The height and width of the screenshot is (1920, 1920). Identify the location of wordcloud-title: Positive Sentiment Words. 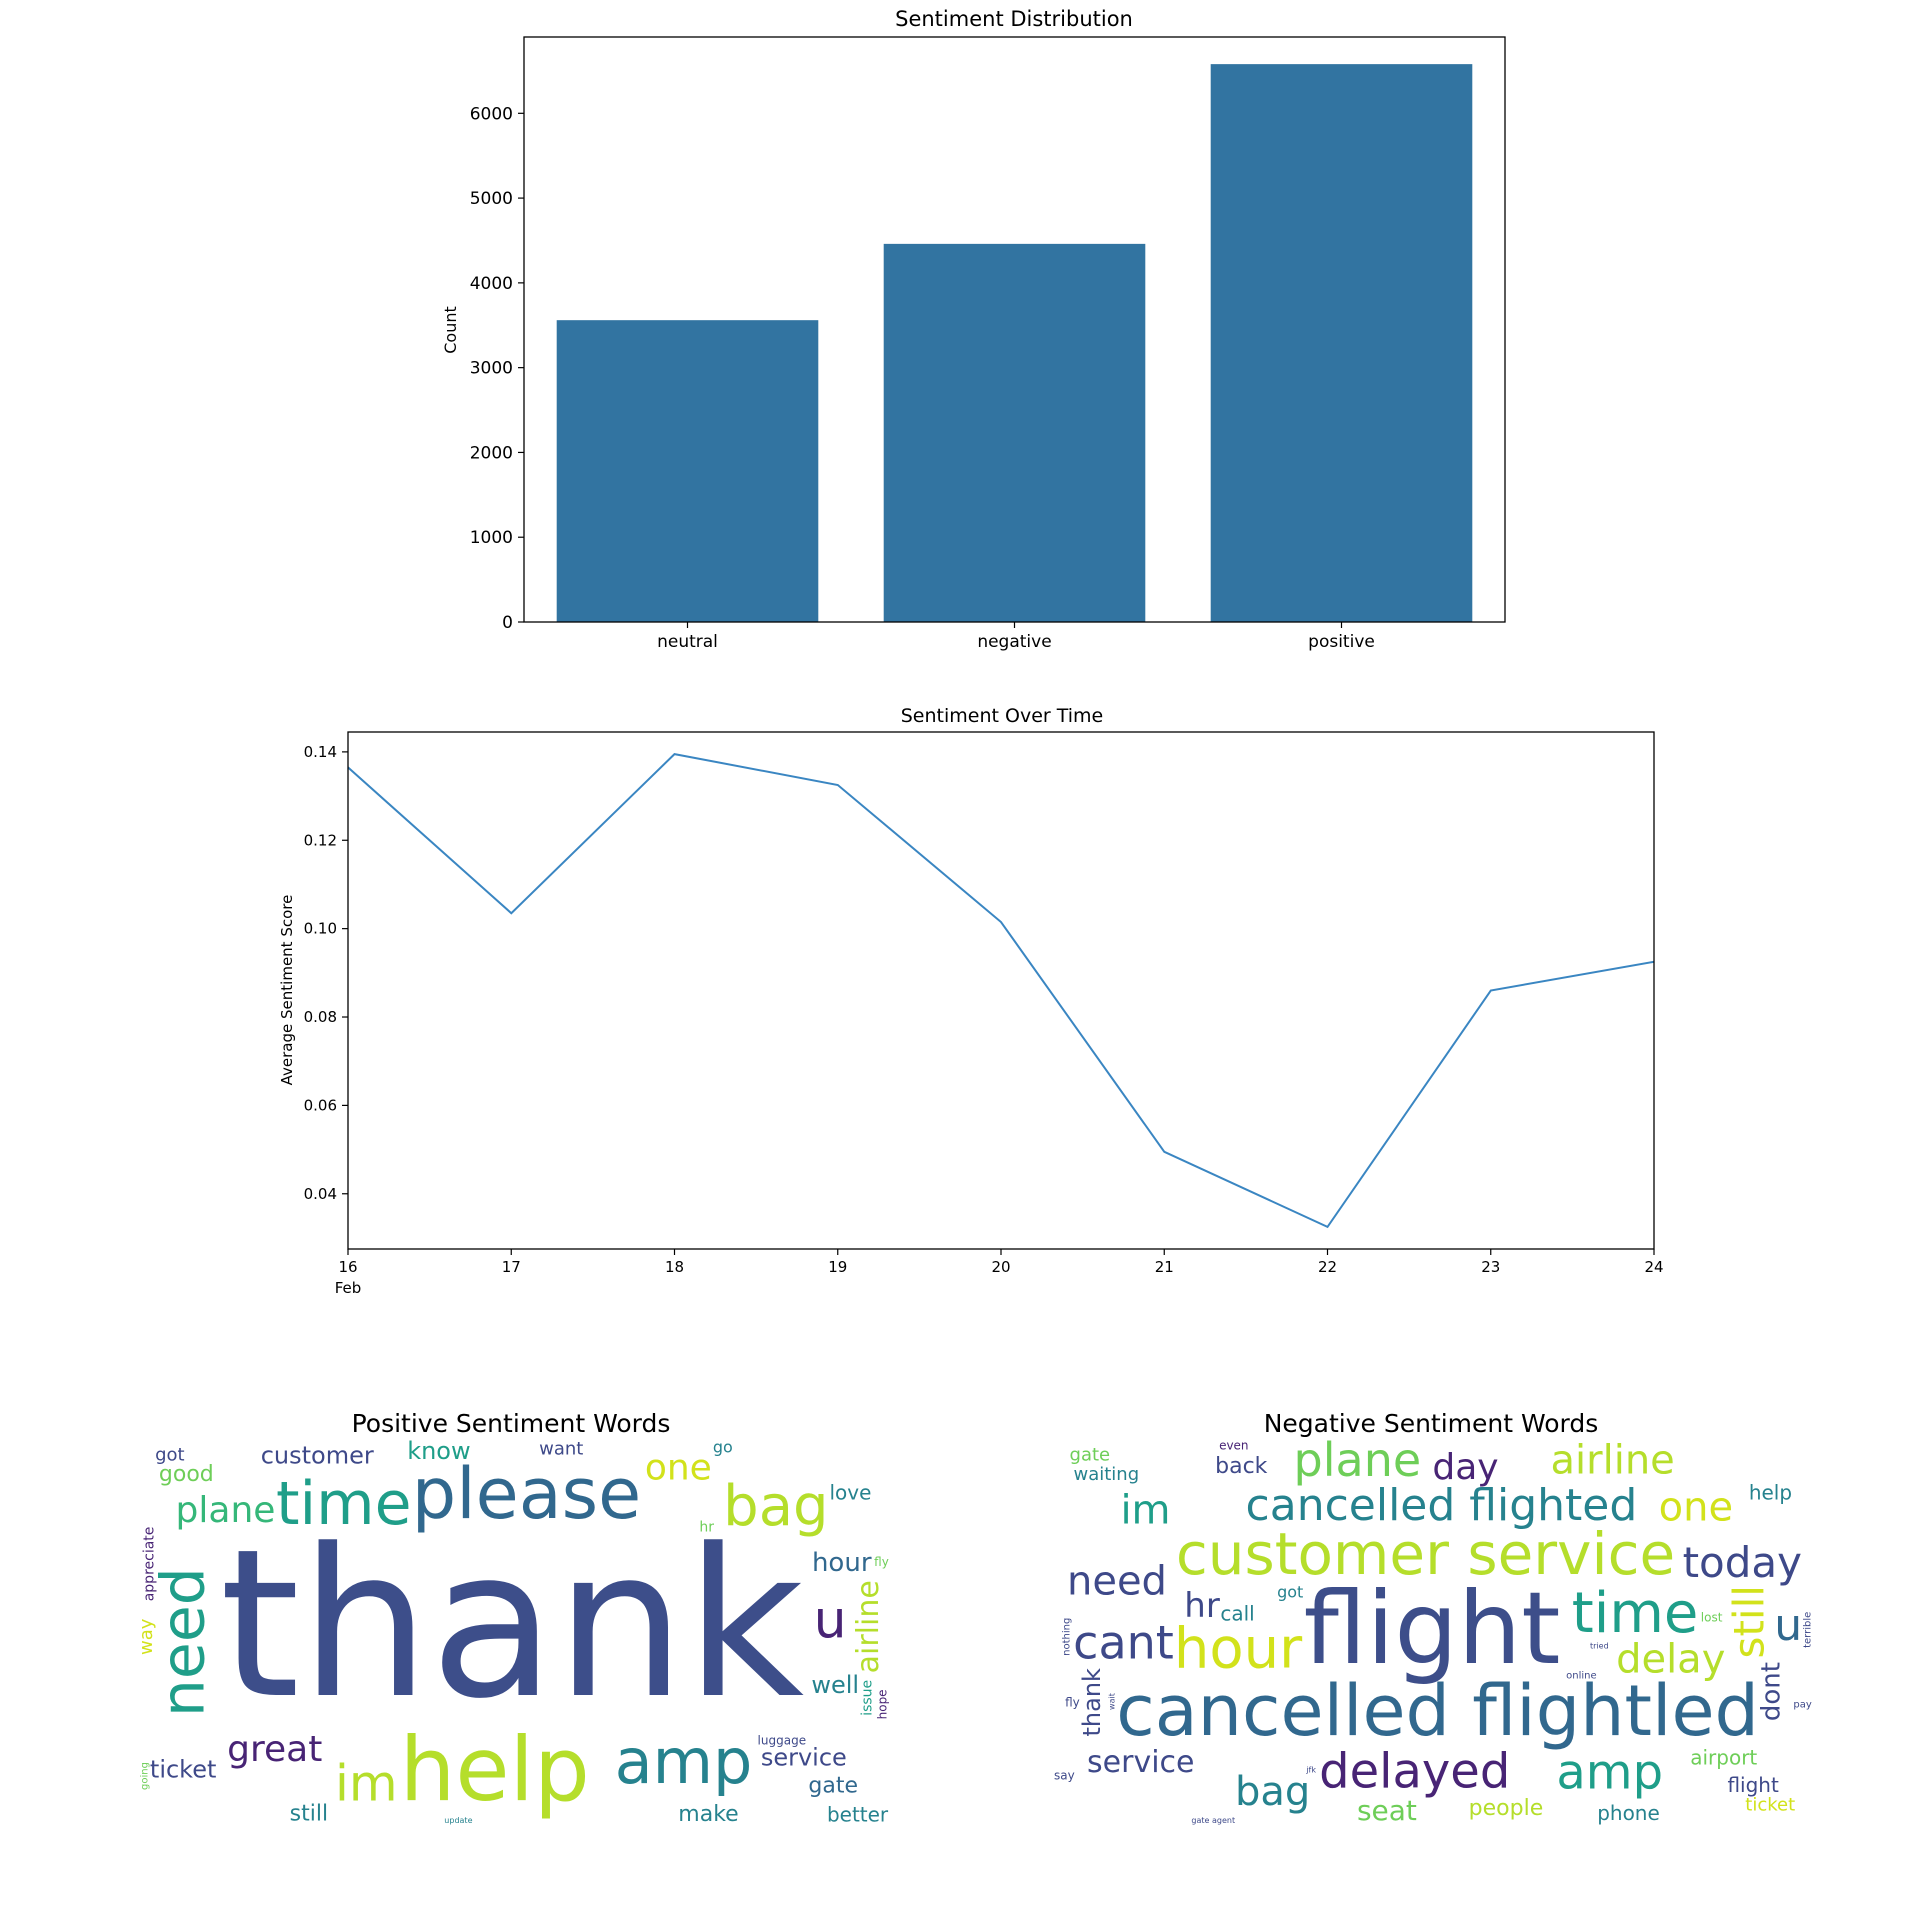
(511, 1423).